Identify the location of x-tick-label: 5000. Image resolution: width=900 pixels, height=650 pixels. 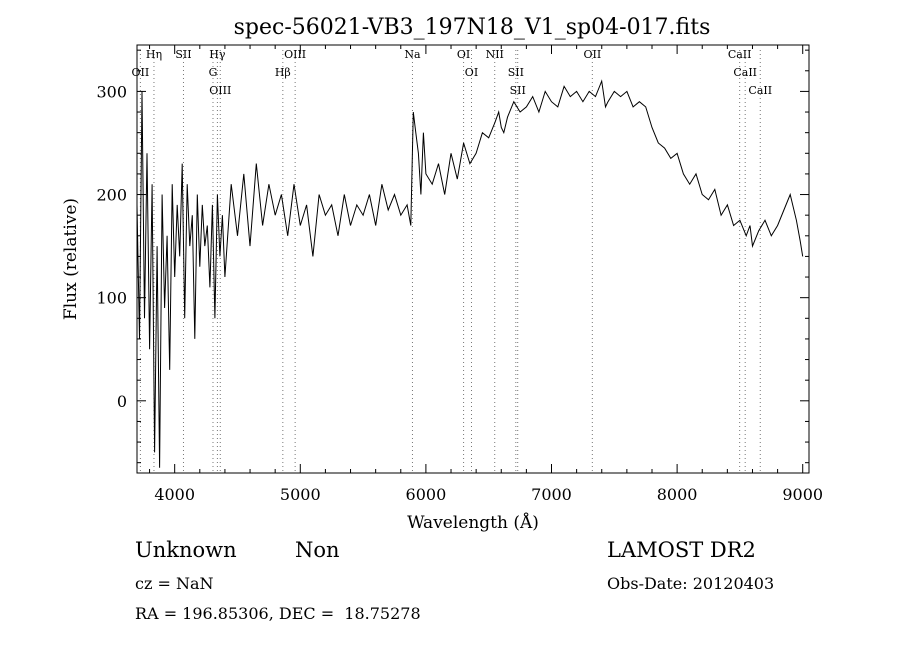
(300, 494).